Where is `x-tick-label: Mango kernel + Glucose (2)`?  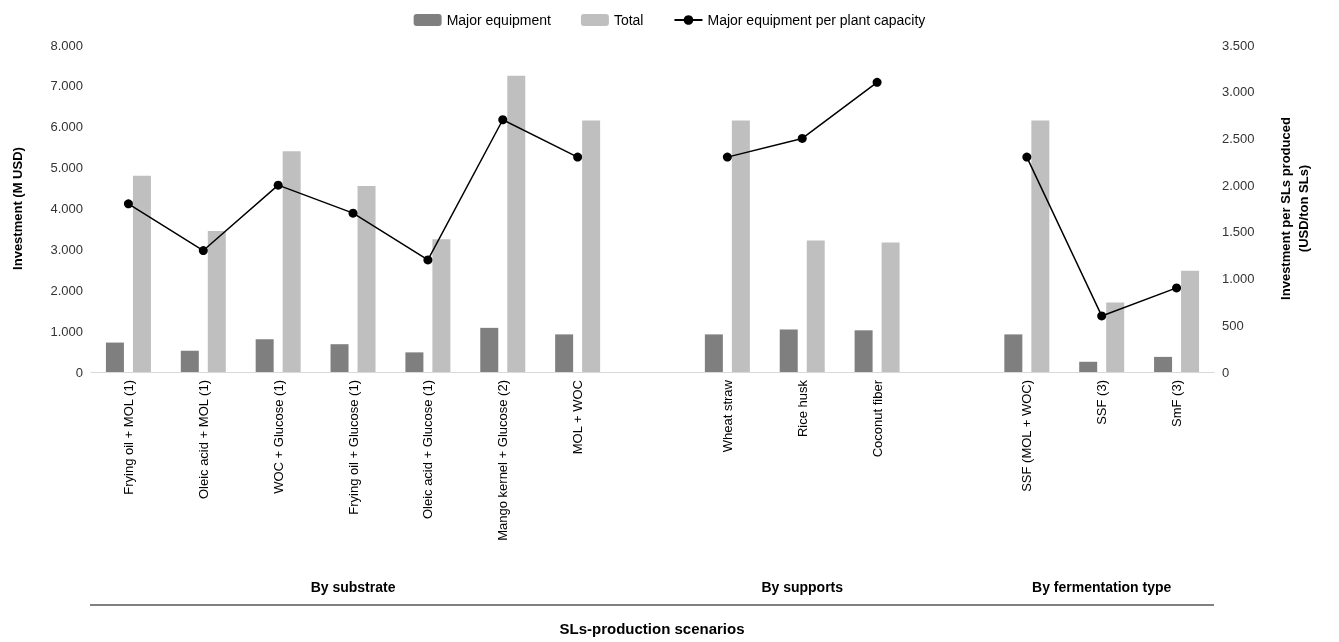
x-tick-label: Mango kernel + Glucose (2) is located at coordinates (503, 460).